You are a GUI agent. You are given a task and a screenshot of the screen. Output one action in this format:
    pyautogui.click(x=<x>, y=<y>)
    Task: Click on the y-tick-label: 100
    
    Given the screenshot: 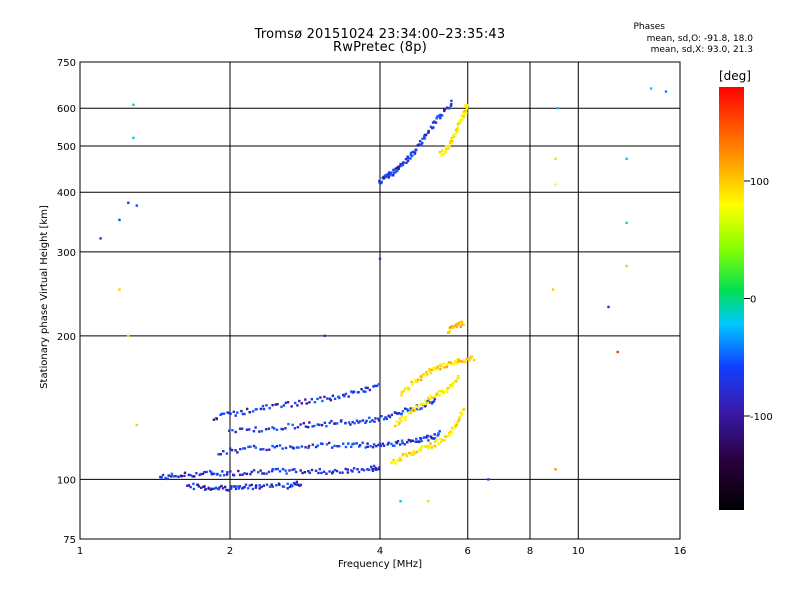 What is the action you would take?
    pyautogui.click(x=66, y=480)
    